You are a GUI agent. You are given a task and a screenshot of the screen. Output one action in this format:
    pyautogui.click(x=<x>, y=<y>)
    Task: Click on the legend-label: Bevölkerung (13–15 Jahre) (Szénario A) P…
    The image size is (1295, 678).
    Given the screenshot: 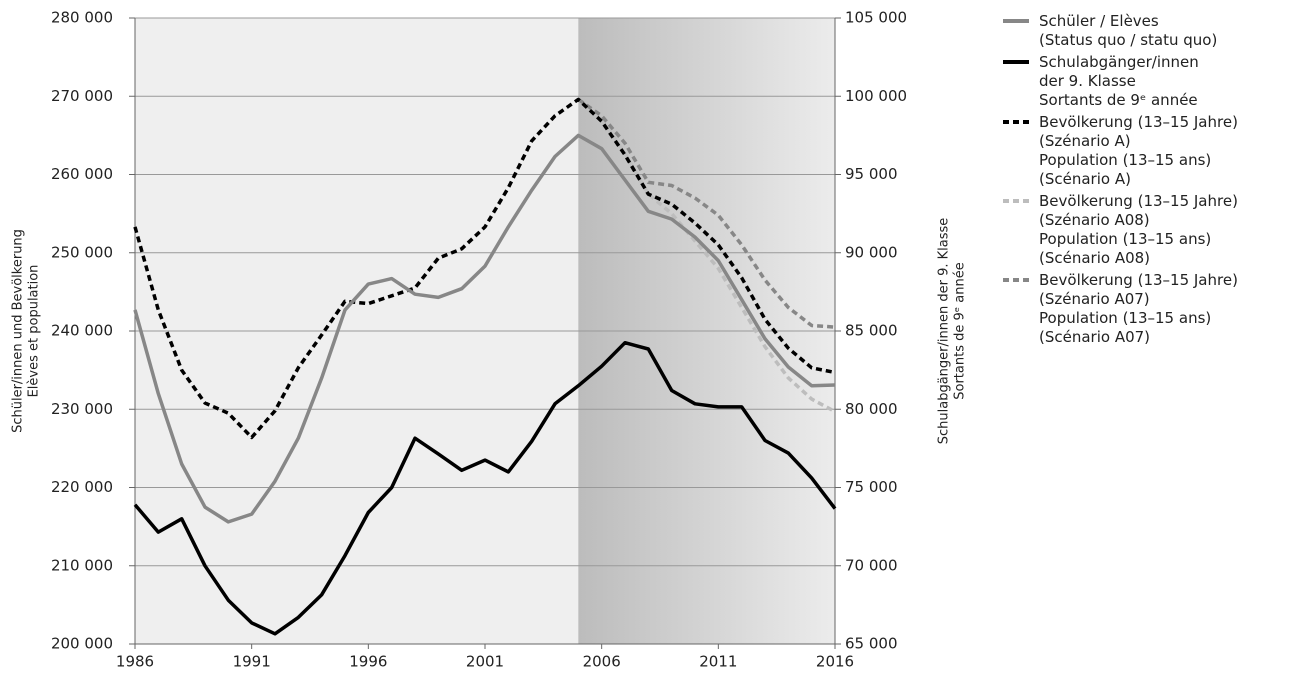 What is the action you would take?
    pyautogui.click(x=1138, y=150)
    